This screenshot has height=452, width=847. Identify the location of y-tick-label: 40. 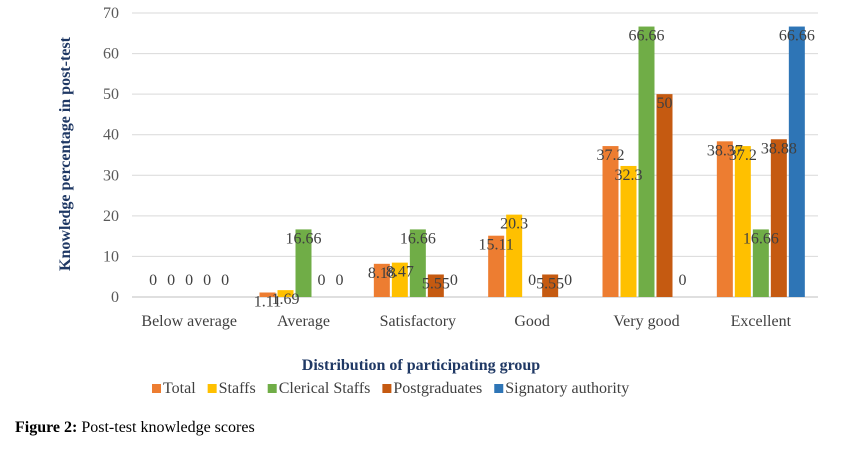
(111, 135).